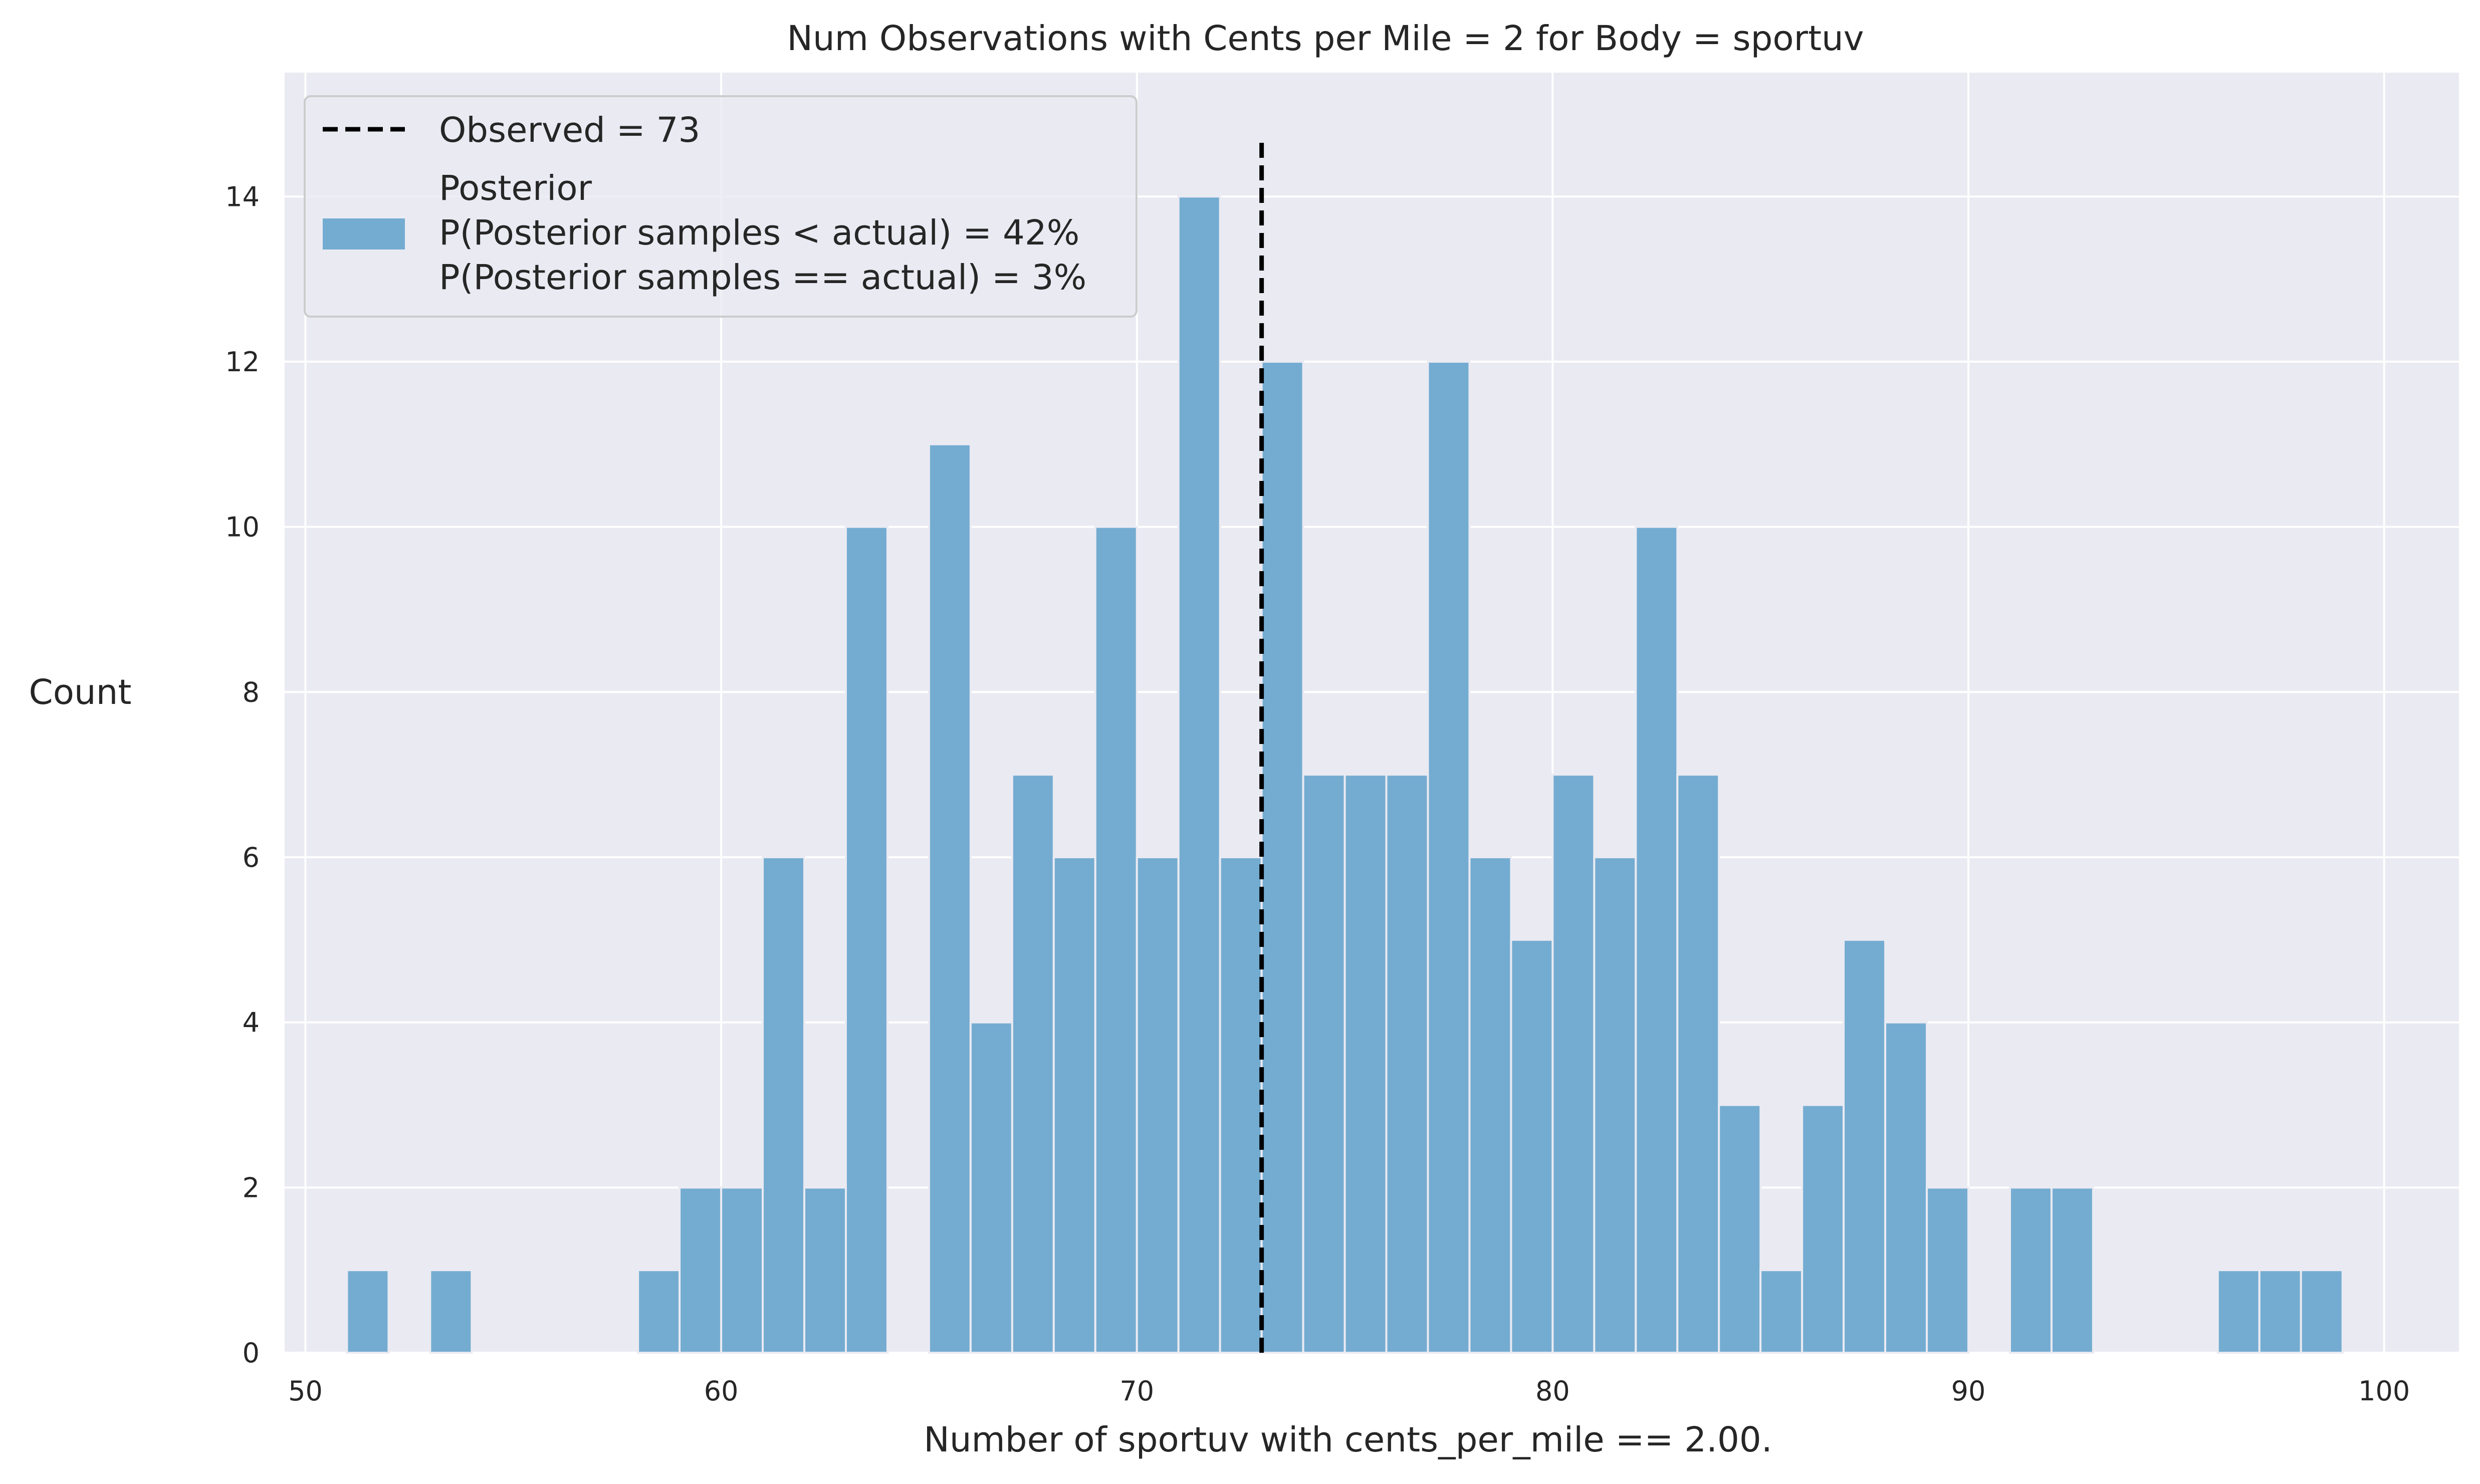  Describe the element at coordinates (242, 196) in the screenshot. I see `y-tick-label: 14` at that location.